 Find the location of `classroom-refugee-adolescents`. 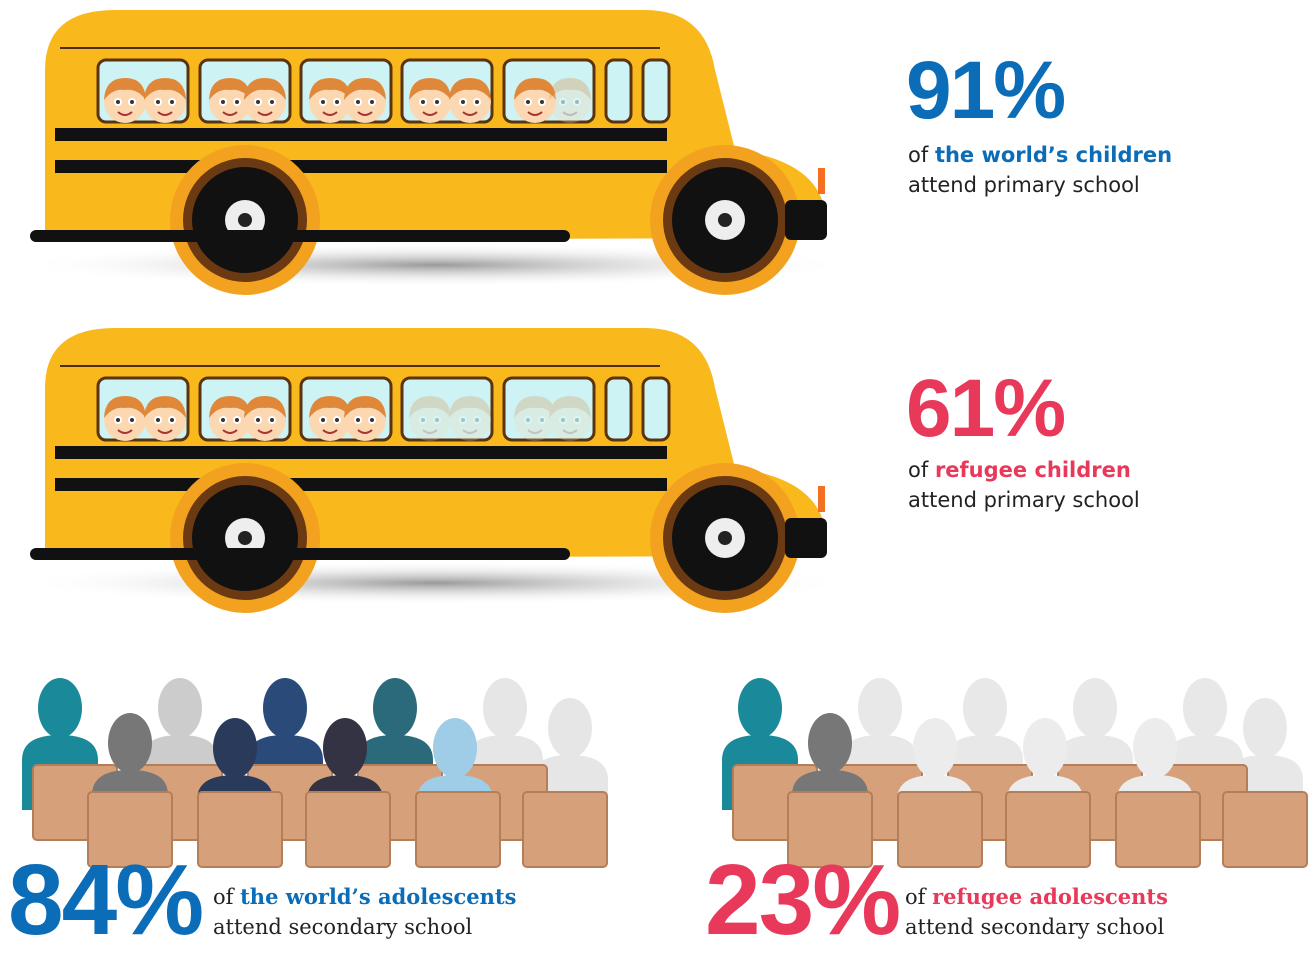

classroom-refugee-adolescents is located at coordinates (1015, 773).